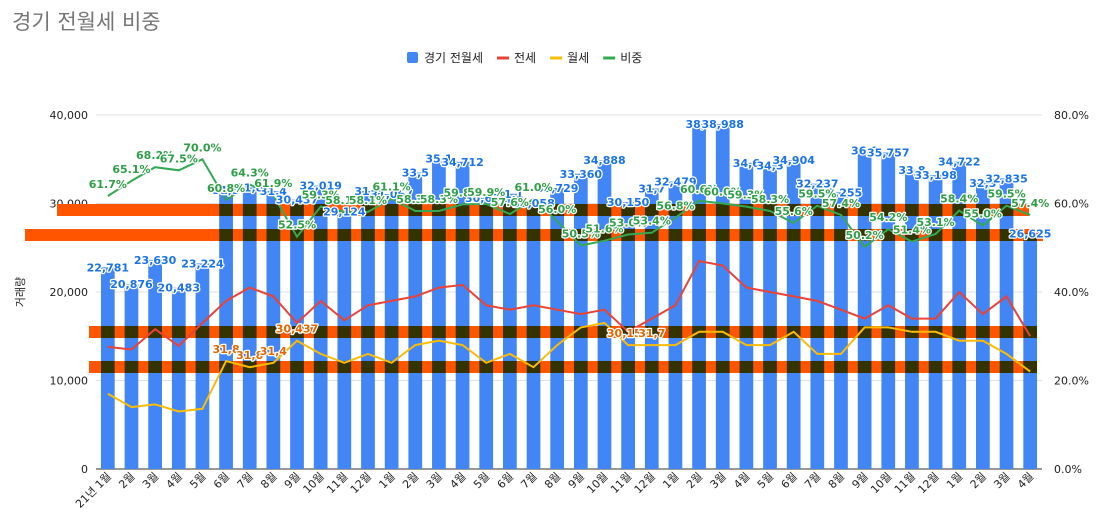 This screenshot has height=531, width=1106. What do you see at coordinates (525, 58) in the screenshot?
I see `legend-label: 전세` at bounding box center [525, 58].